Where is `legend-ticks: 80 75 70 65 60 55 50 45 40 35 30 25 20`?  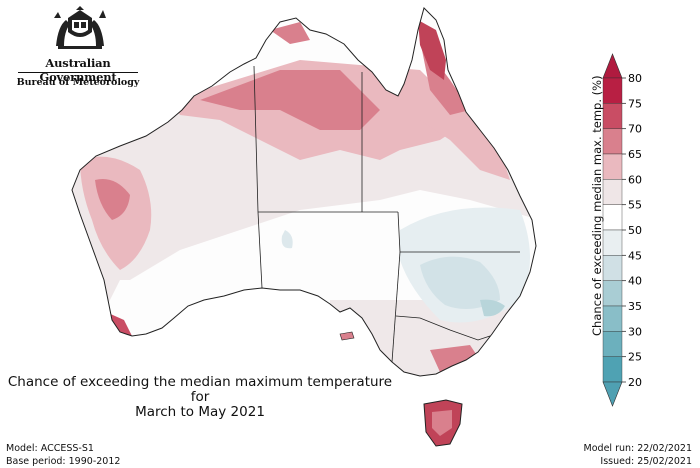
legend-ticks: 80 75 70 65 60 55 50 45 40 35 30 25 20 is located at coordinates (632, 230).